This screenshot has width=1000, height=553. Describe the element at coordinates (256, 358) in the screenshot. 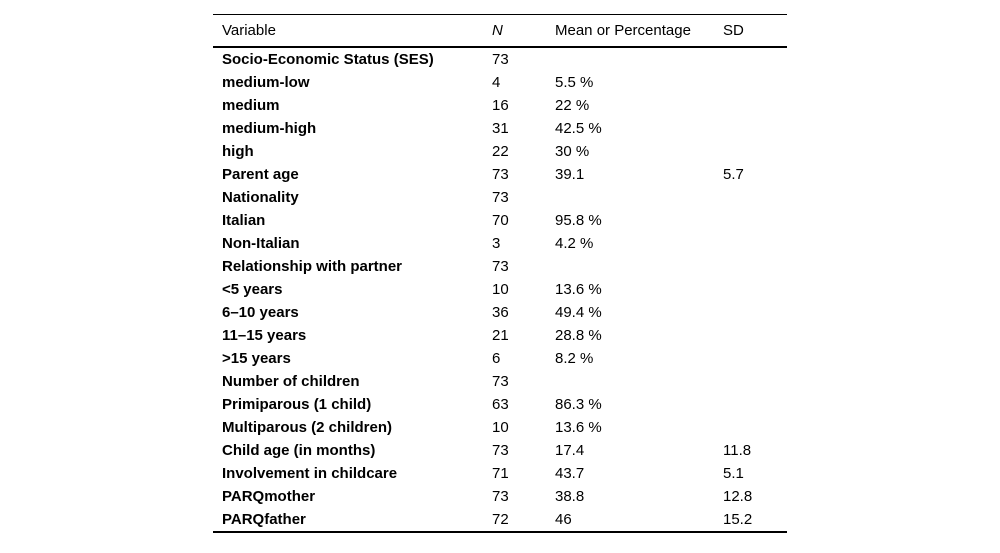

I see `variable-cell: >15 years` at that location.